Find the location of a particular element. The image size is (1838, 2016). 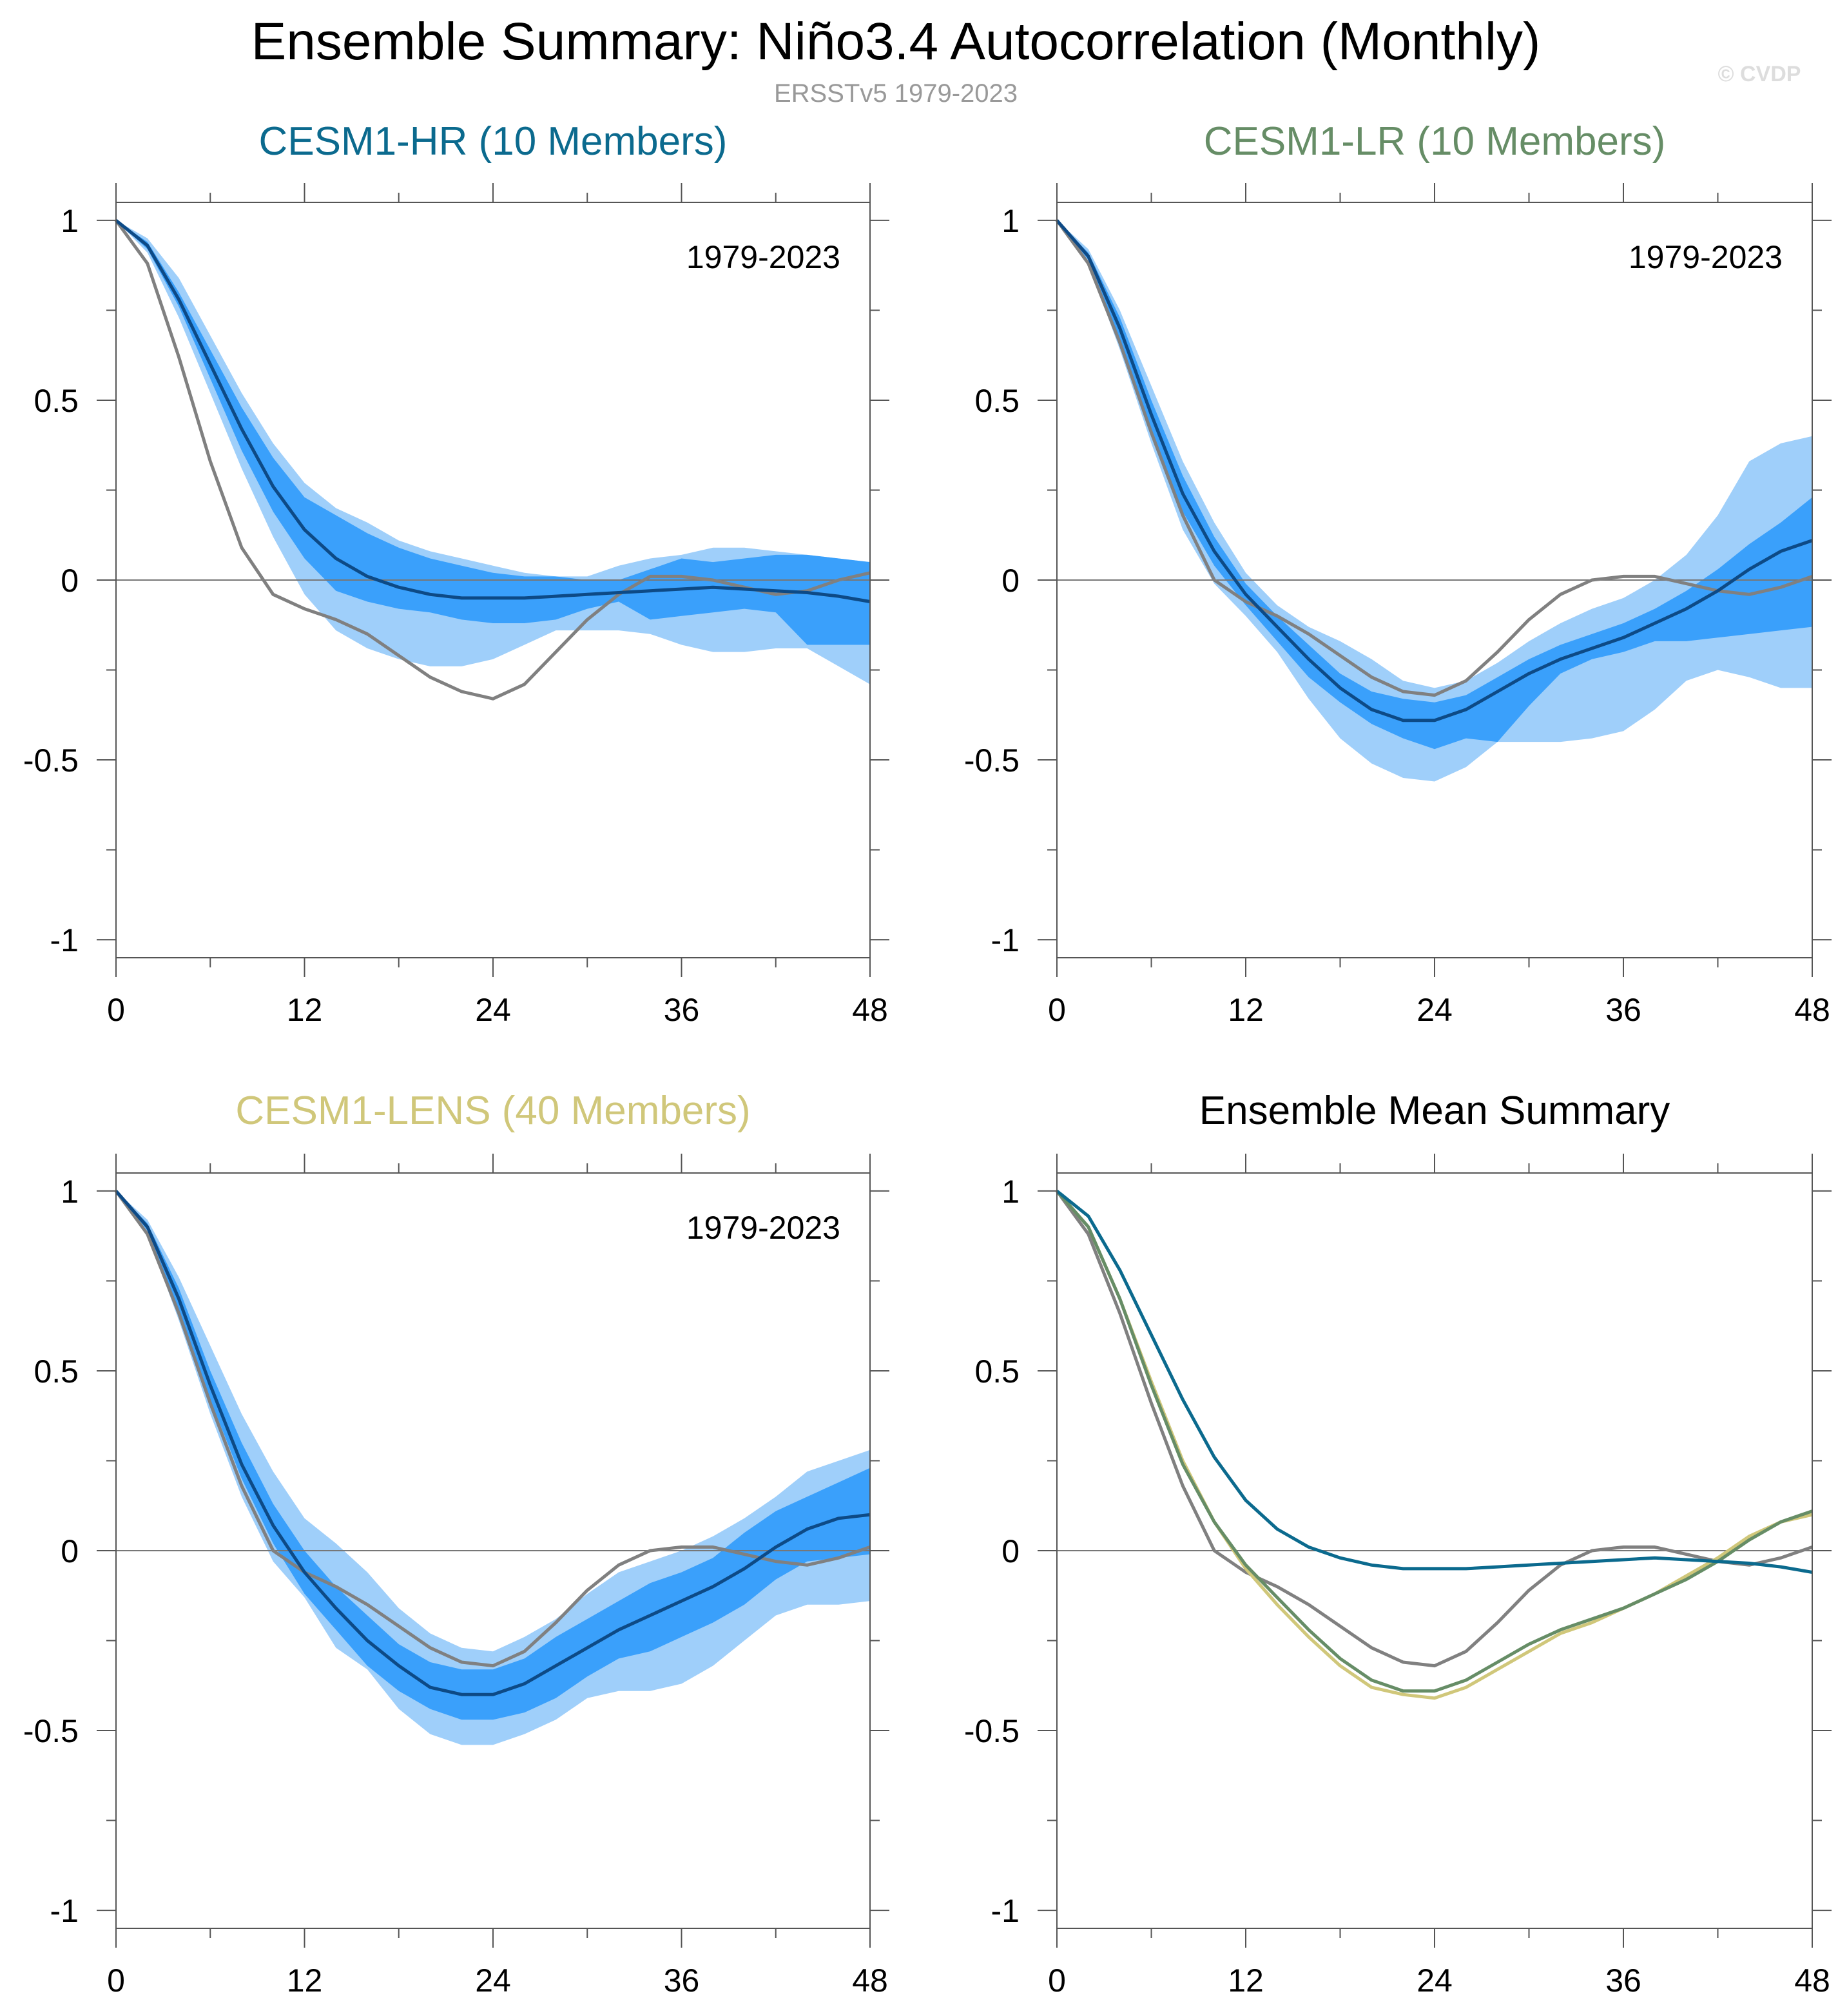

figure-subtitle: ERSSTv5 1979-2023 is located at coordinates (896, 93).